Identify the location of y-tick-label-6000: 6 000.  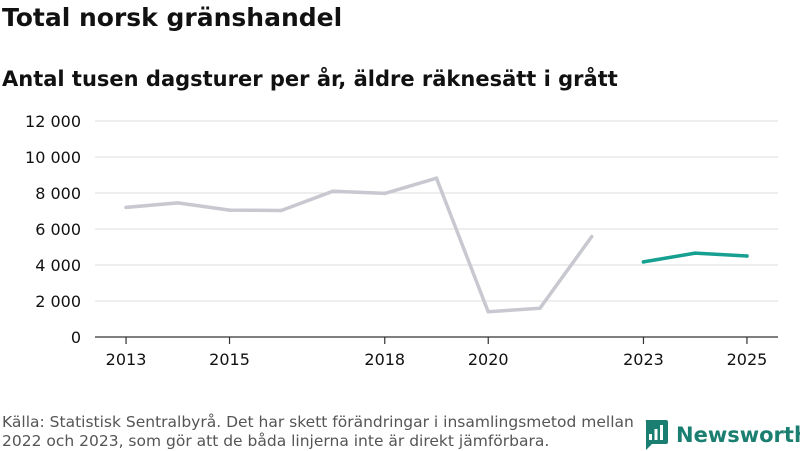
(58, 229).